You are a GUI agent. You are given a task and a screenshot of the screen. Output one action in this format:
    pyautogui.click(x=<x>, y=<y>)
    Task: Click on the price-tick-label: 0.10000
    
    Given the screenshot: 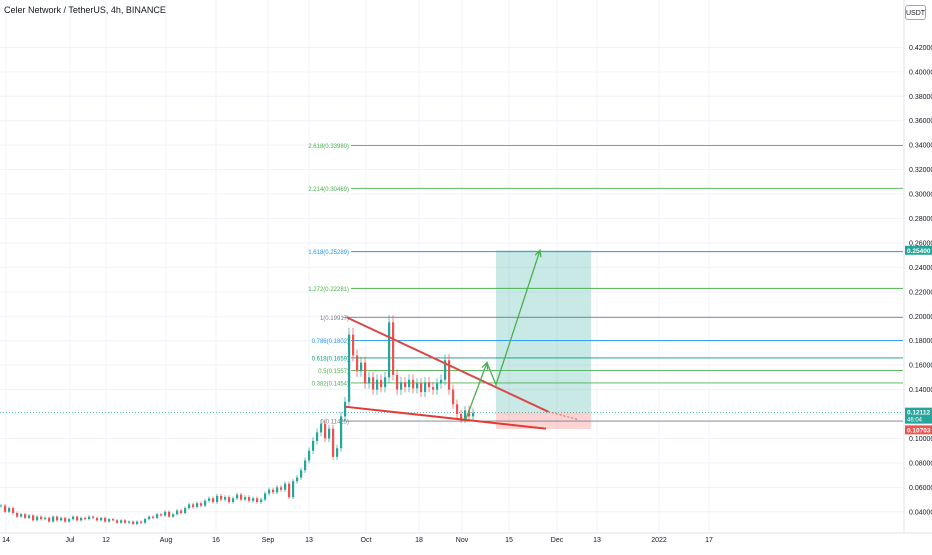 What is the action you would take?
    pyautogui.click(x=920, y=439)
    